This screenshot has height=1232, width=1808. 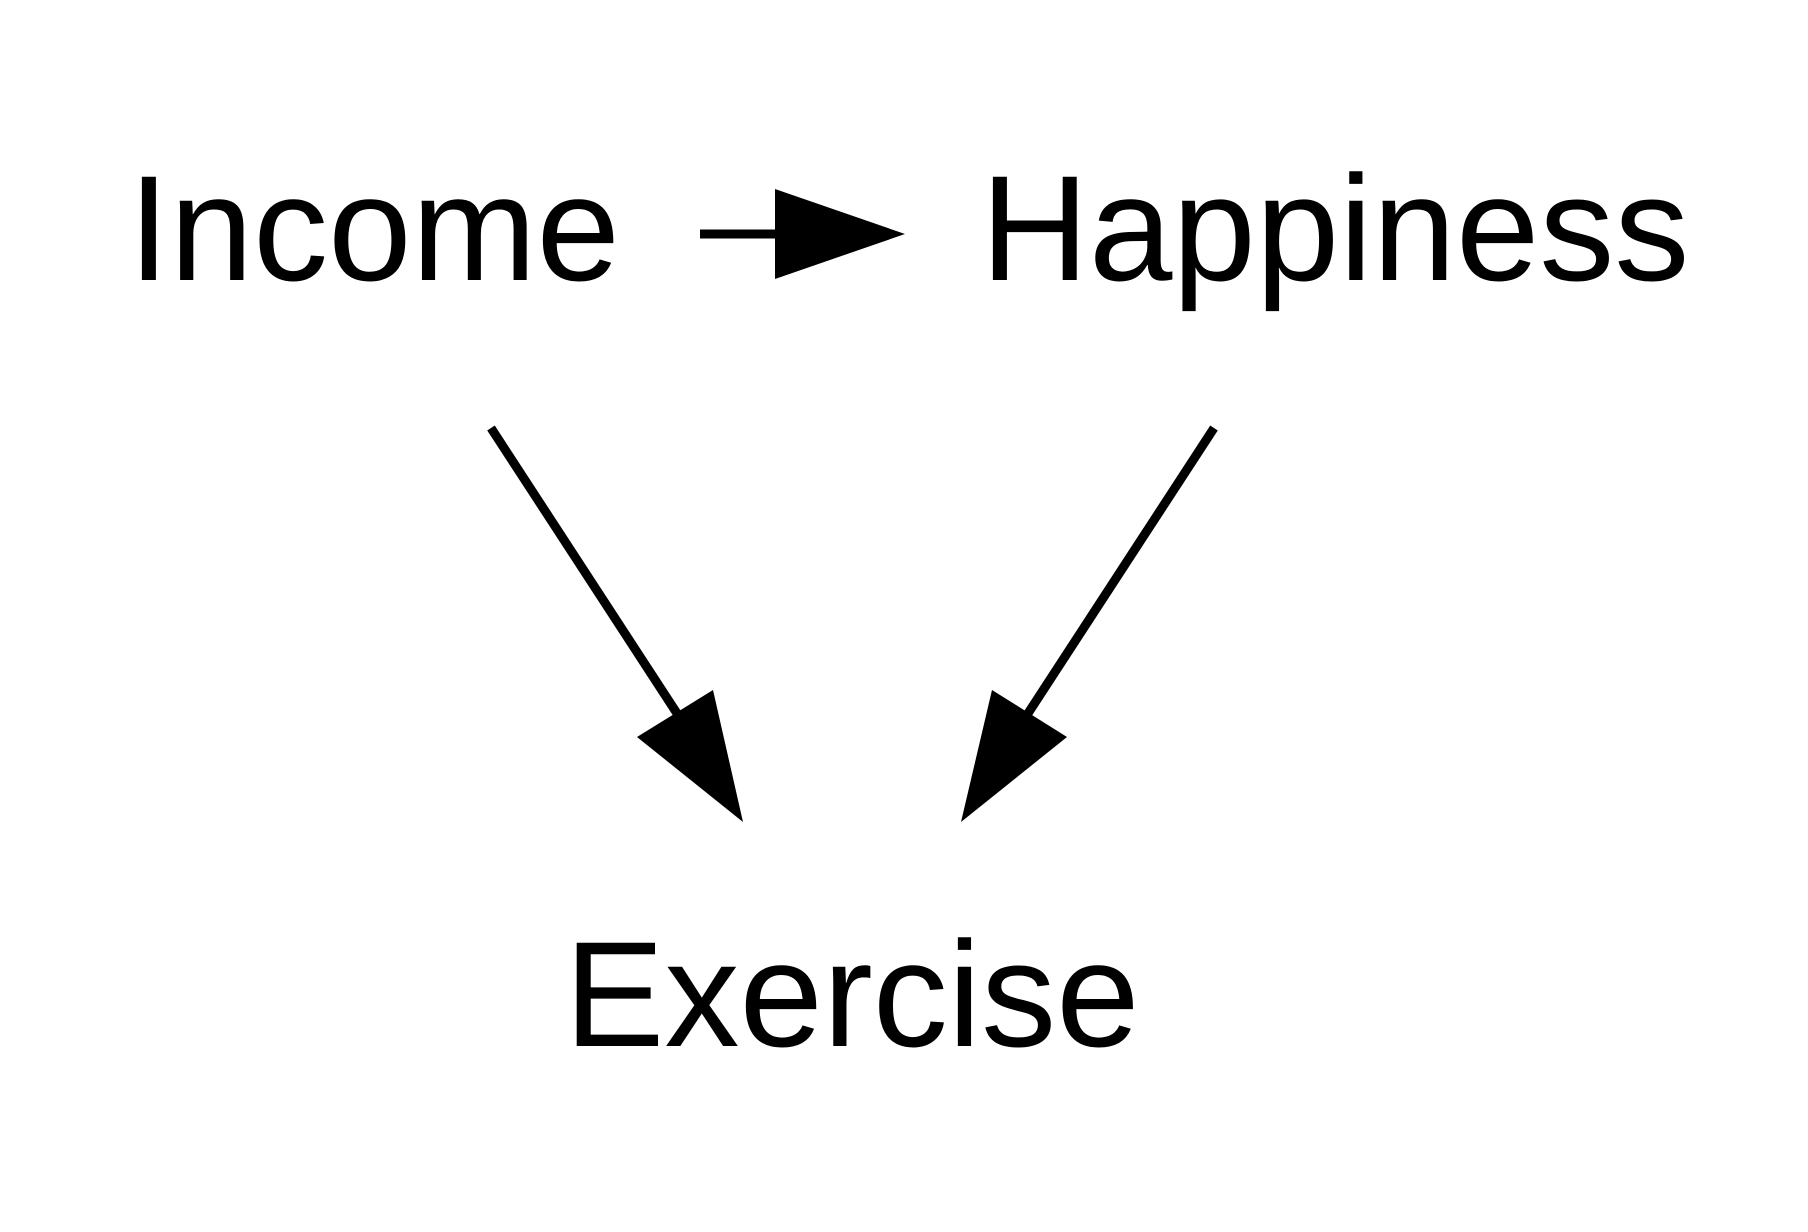 What do you see at coordinates (585, 573) in the screenshot?
I see `edge-income-exercise-line` at bounding box center [585, 573].